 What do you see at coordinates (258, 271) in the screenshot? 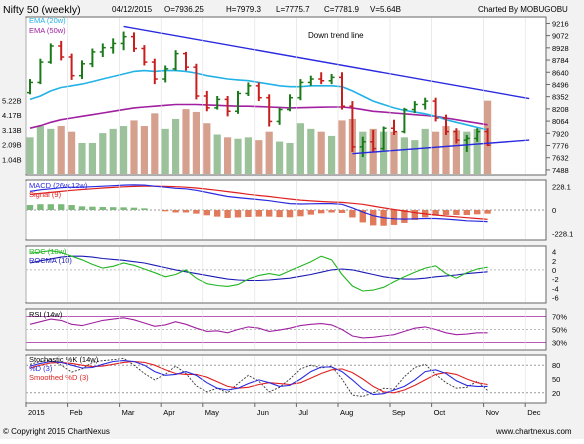
I see `roc-line` at bounding box center [258, 271].